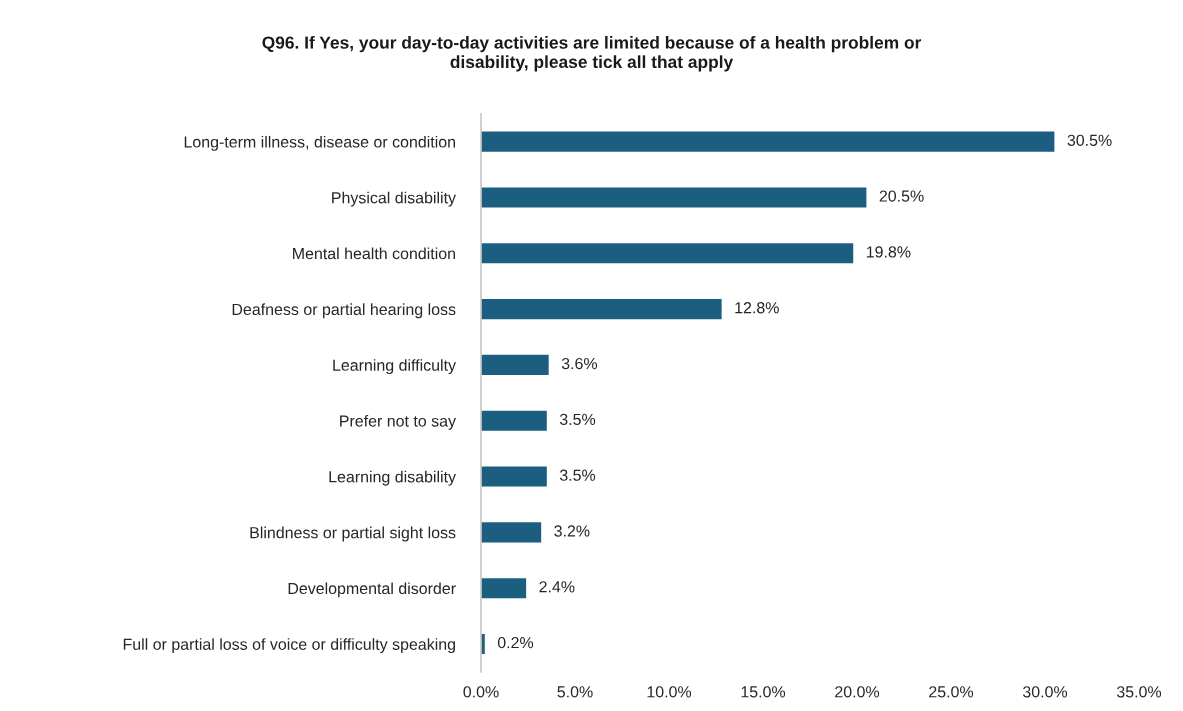 Image resolution: width=1183 pixels, height=711 pixels. What do you see at coordinates (481, 692) in the screenshot?
I see `x-tick-label: 0.0%` at bounding box center [481, 692].